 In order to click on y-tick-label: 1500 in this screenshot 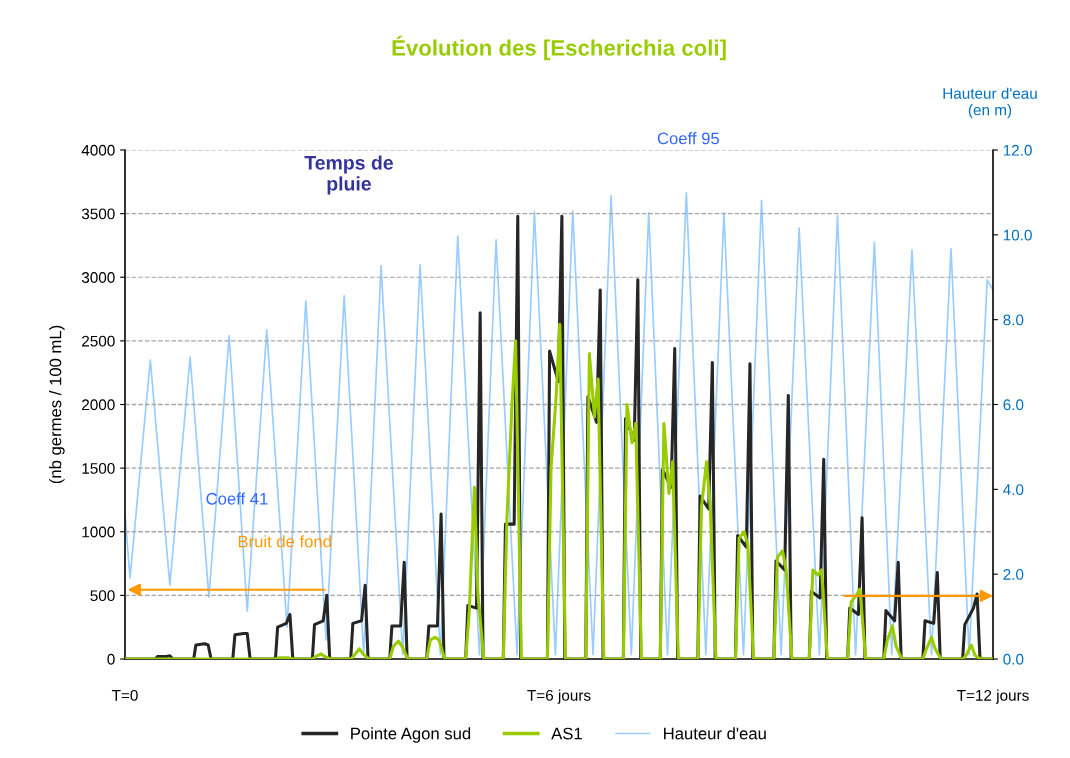, I will do `click(98, 468)`.